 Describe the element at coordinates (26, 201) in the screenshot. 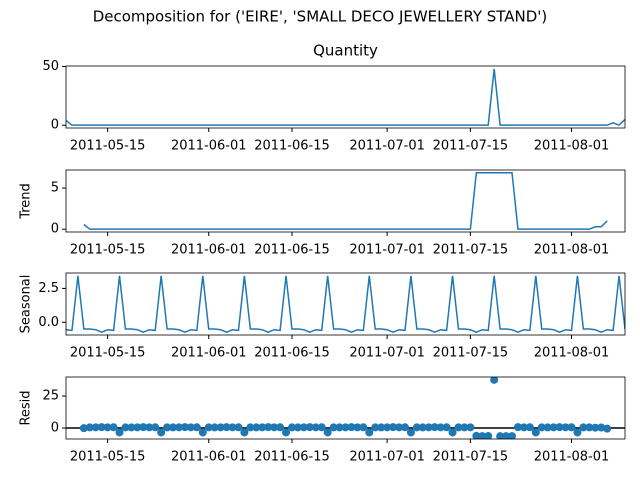

I see `y-axis-label: Trend` at that location.